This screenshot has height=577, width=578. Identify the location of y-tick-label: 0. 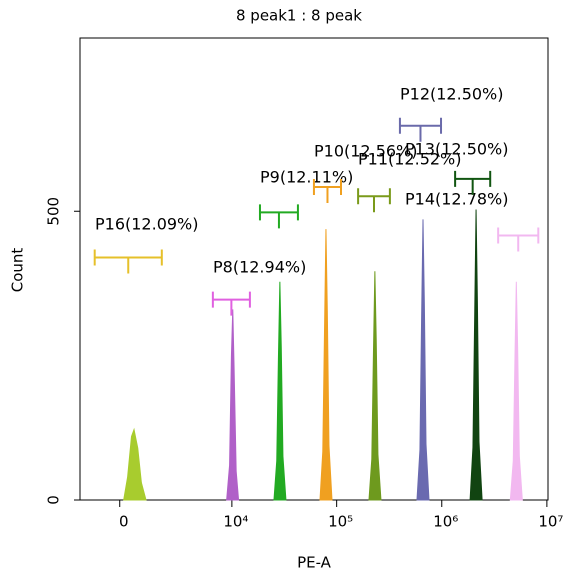
(54, 500).